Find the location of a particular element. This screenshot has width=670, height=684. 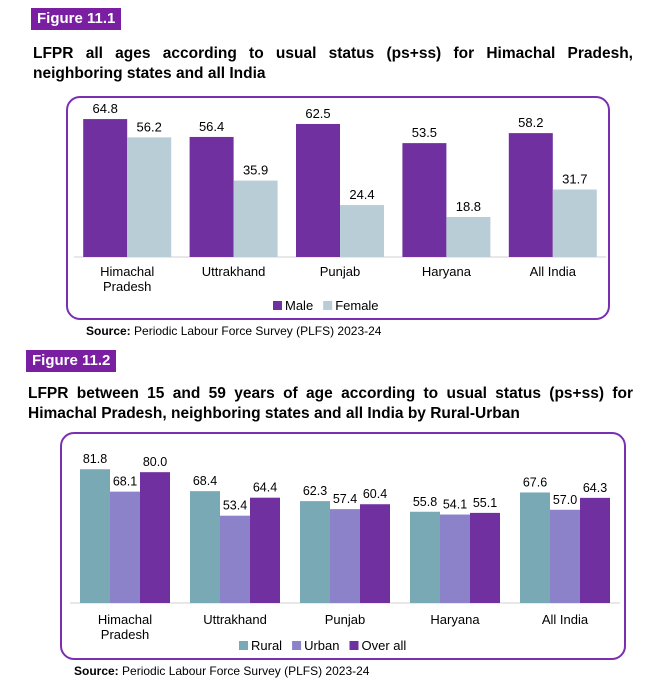

figure-11-2-tag: Figure 11.2 is located at coordinates (71, 361).